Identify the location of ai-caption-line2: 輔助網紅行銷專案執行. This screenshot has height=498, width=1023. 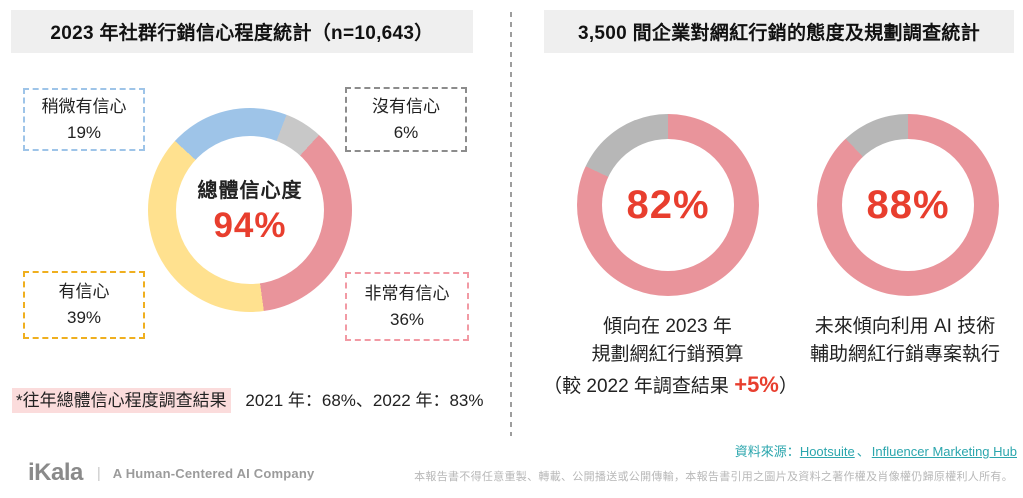
(904, 354).